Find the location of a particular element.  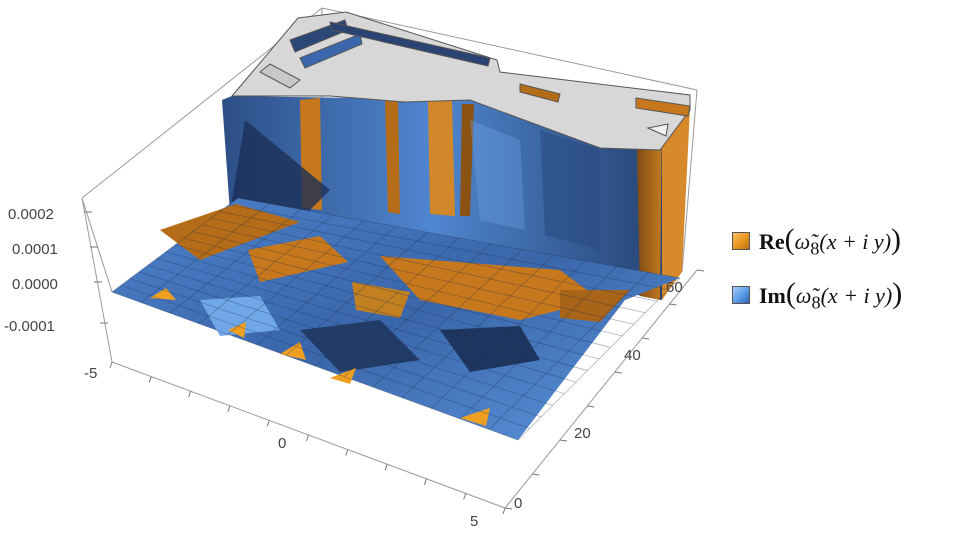

z-tick-label: 0.0001 is located at coordinates (35, 249).